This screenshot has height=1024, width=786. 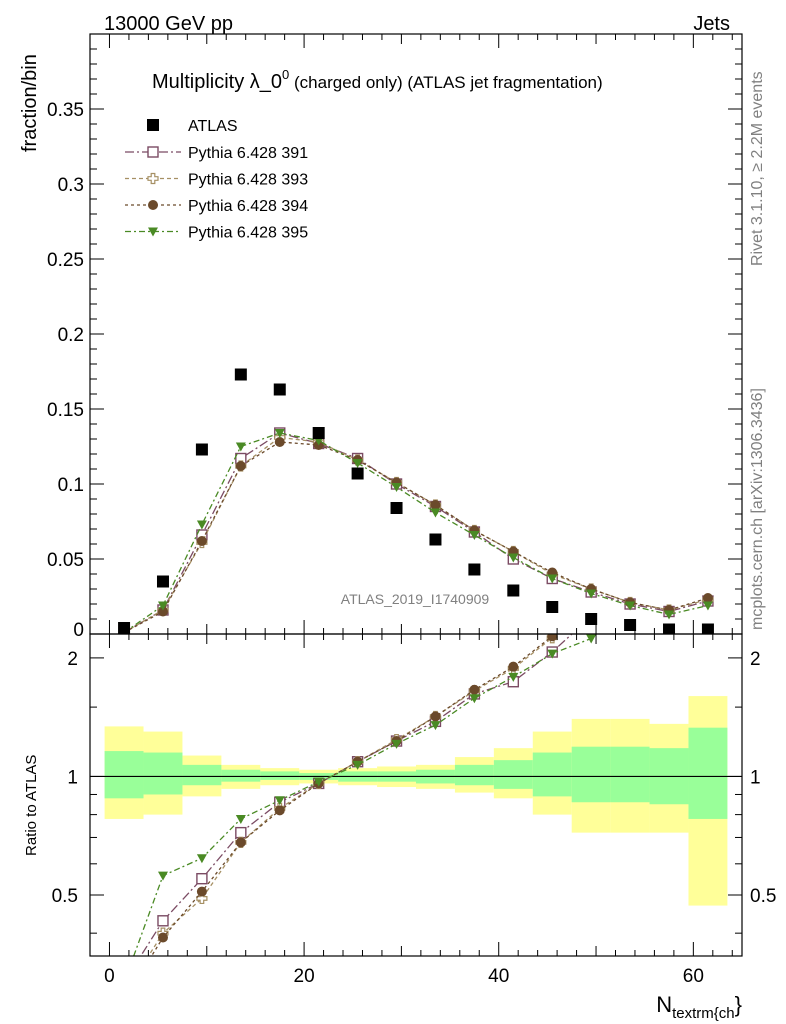 I want to click on legend-label: Pythia 6.428 393, so click(x=248, y=180).